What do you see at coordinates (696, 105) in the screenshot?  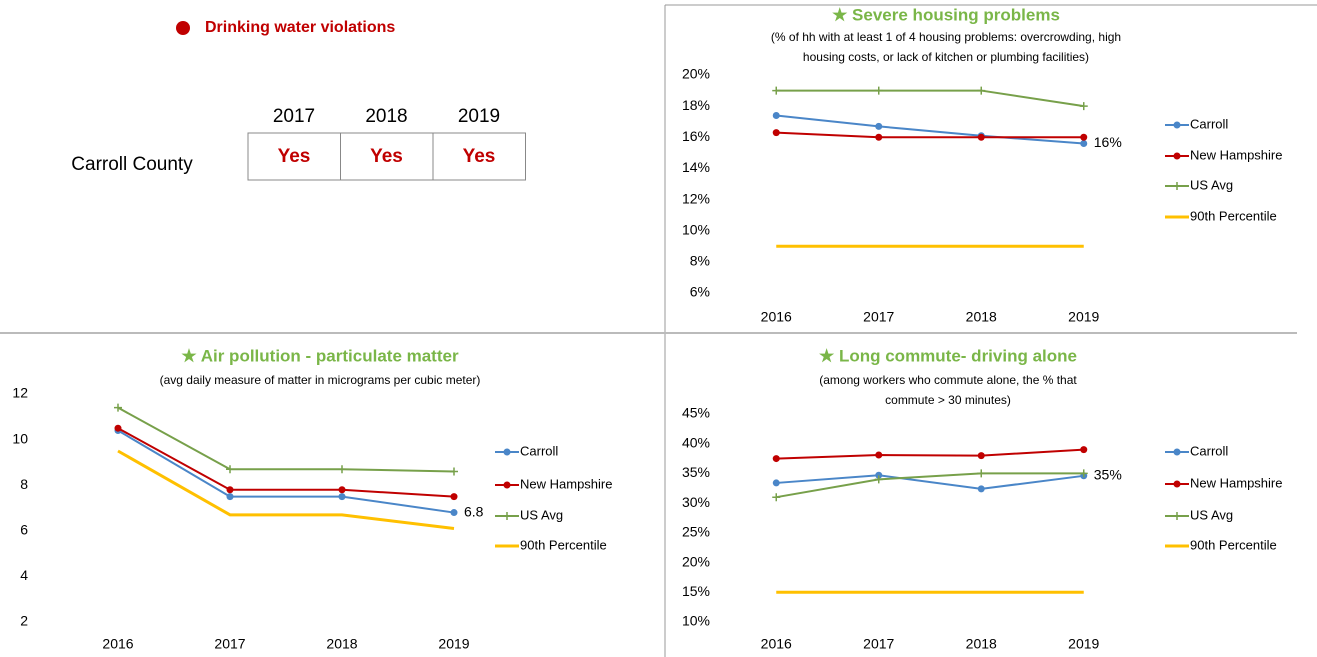 I see `y-tick-label: 18%` at bounding box center [696, 105].